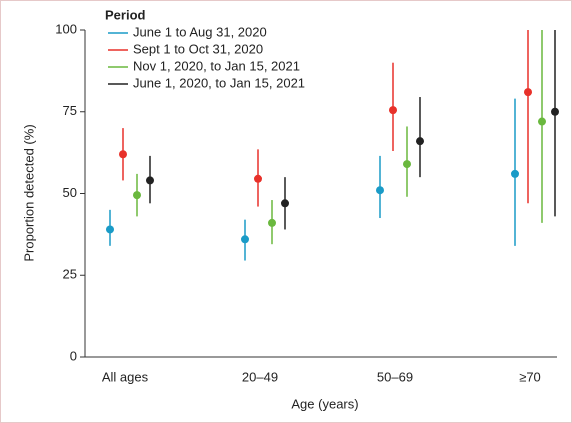 Image resolution: width=572 pixels, height=423 pixels. I want to click on legend-label: Nov 1, 2020, to Jan 15, 2021, so click(216, 65).